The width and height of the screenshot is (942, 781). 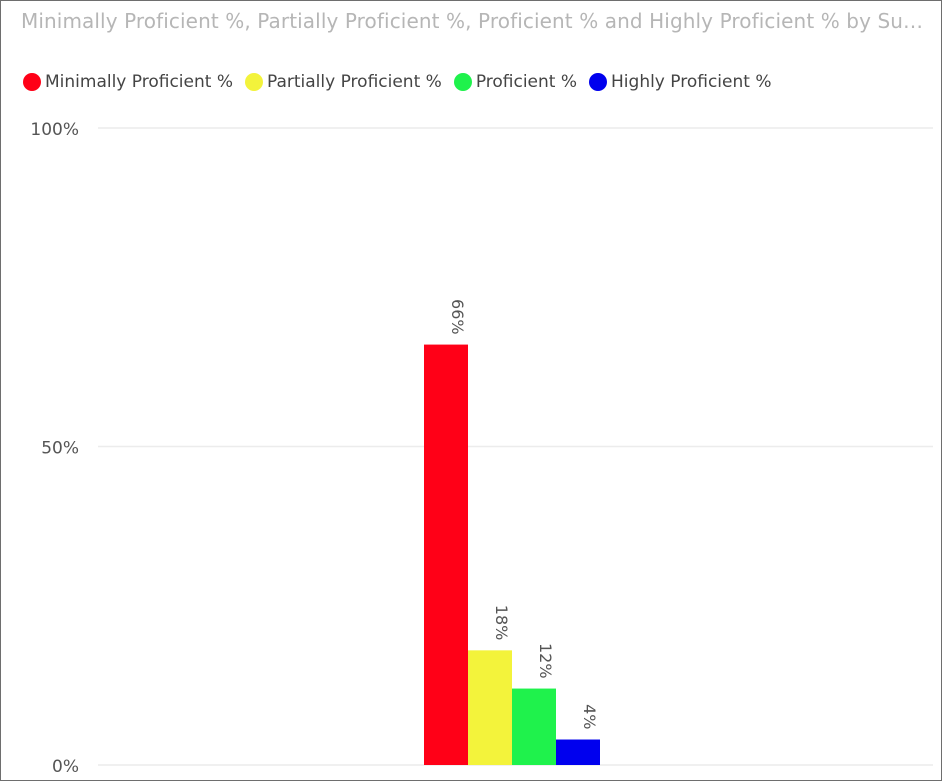 I want to click on legend-item-minimally-proficient: Minimally Proficient %, so click(x=128, y=82).